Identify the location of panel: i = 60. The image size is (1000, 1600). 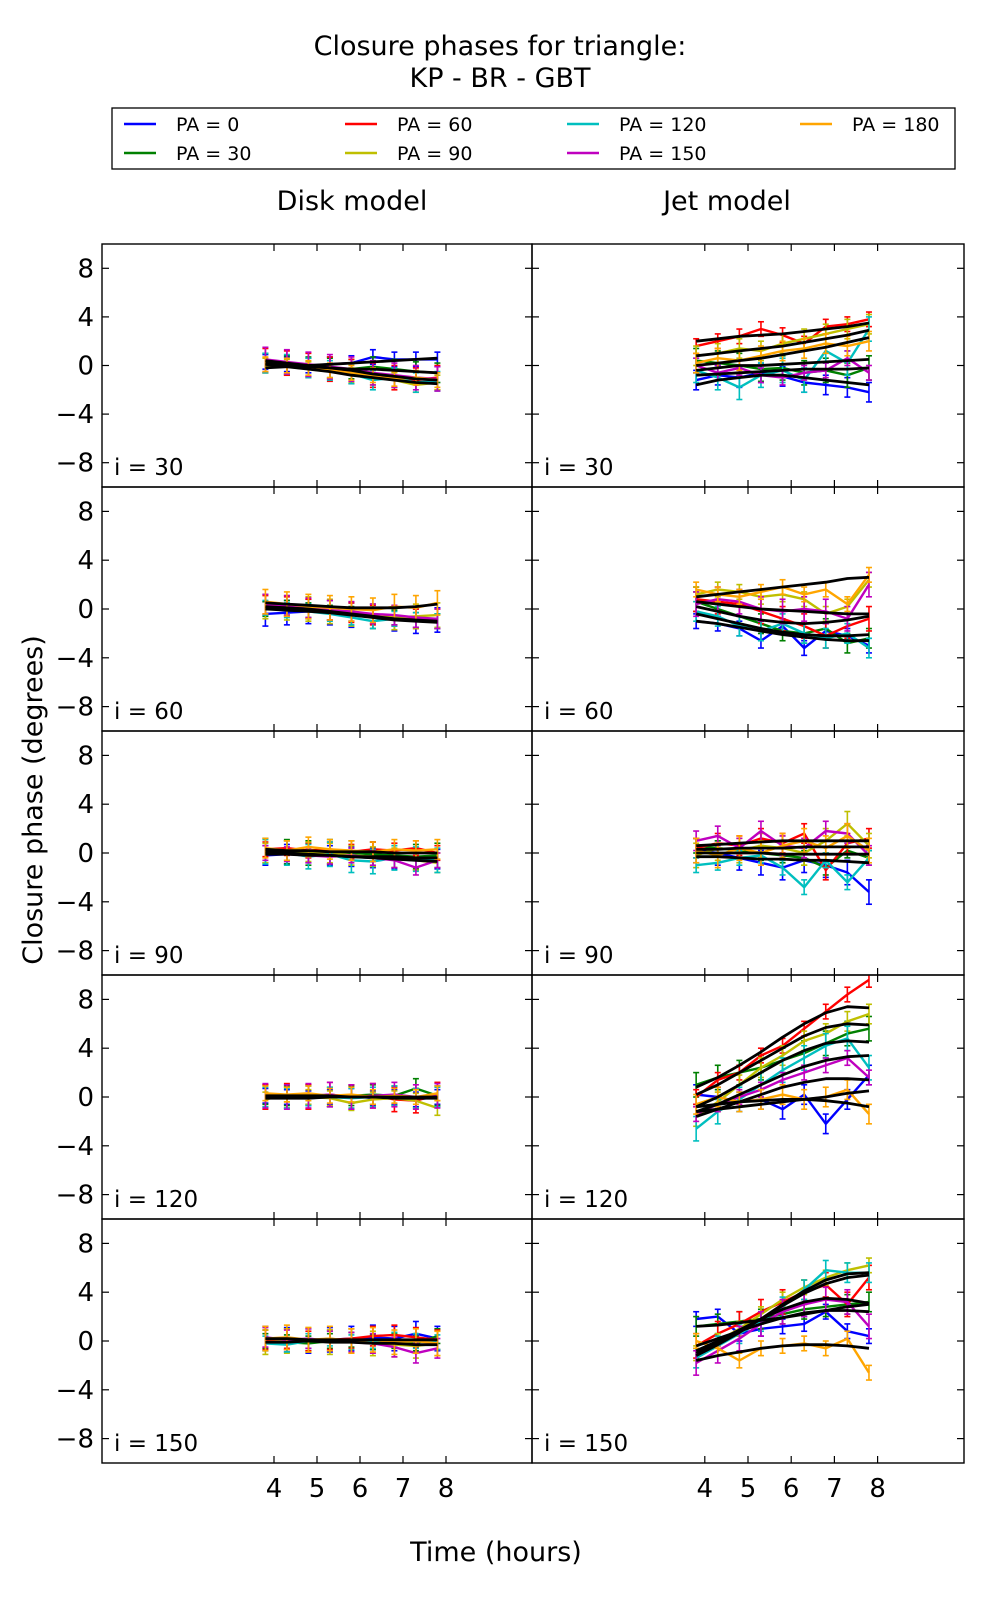
(748, 609).